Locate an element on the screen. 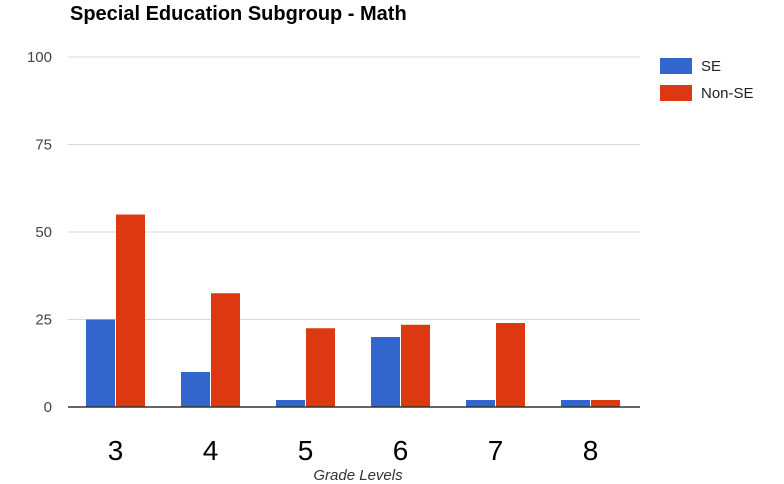  x-axis-title: Grade Levels is located at coordinates (358, 475).